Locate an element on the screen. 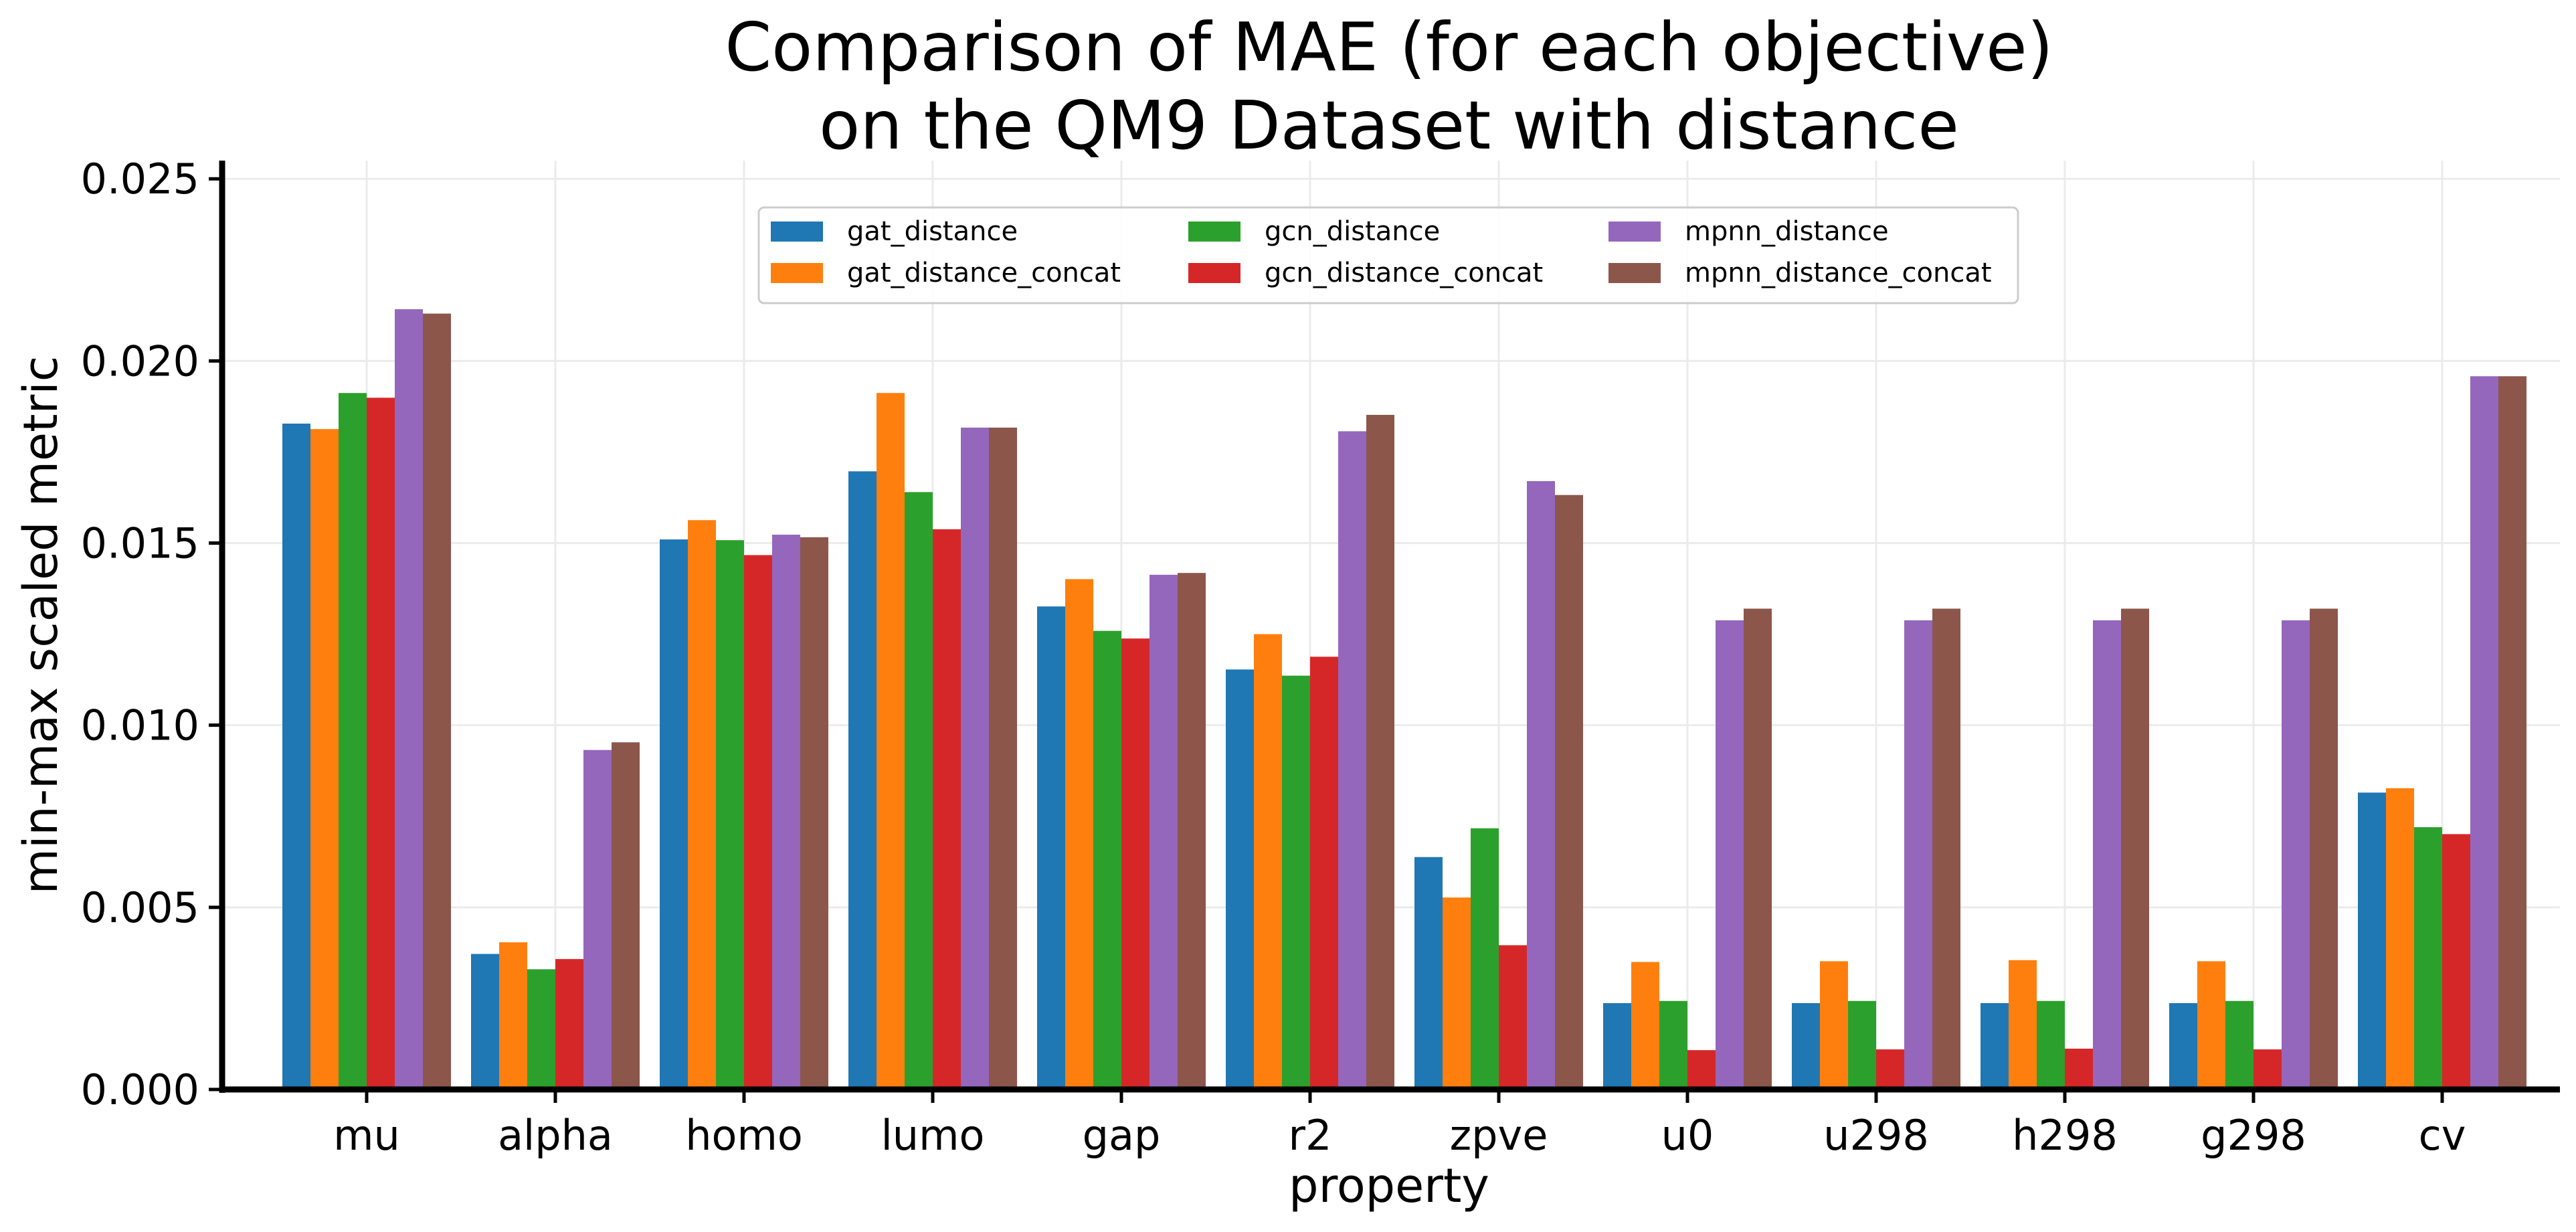  bar-gcn_distance_concat-u0 is located at coordinates (1701, 1069).